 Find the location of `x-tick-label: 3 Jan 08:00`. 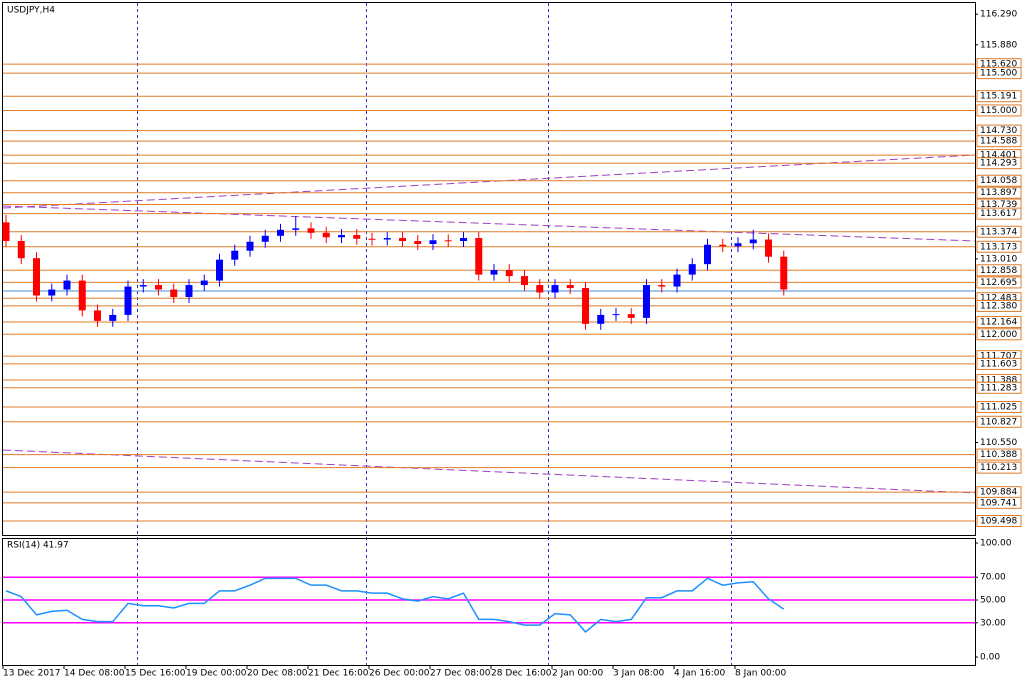

x-tick-label: 3 Jan 08:00 is located at coordinates (639, 674).